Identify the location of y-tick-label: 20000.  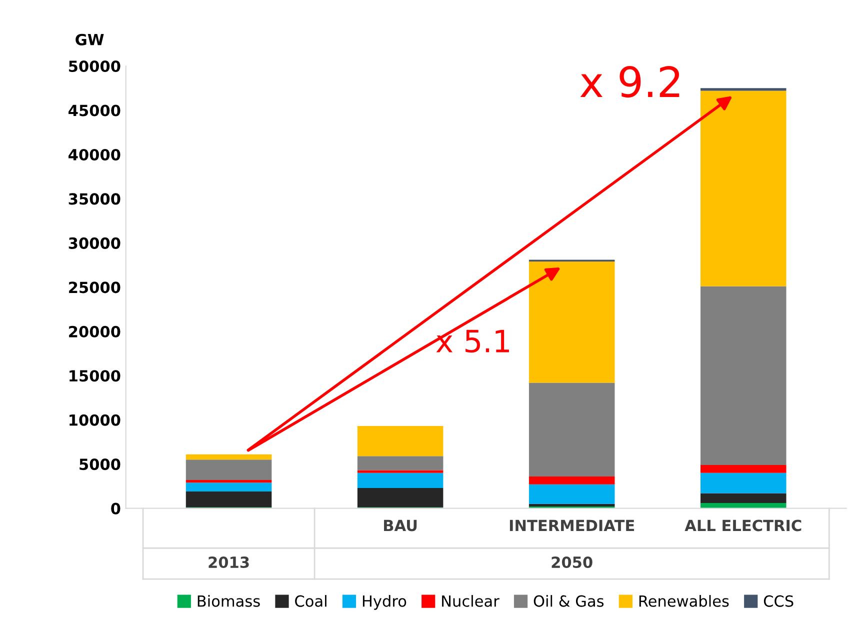
(94, 332).